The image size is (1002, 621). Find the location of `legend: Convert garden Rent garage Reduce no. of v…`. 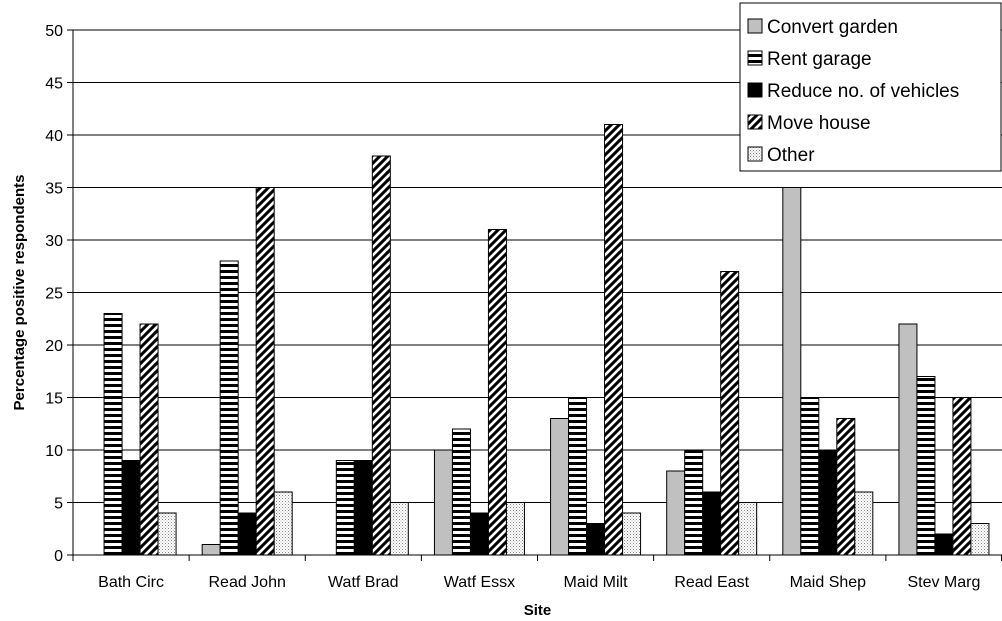

legend: Convert garden Rent garage Reduce no. of v… is located at coordinates (870, 87).